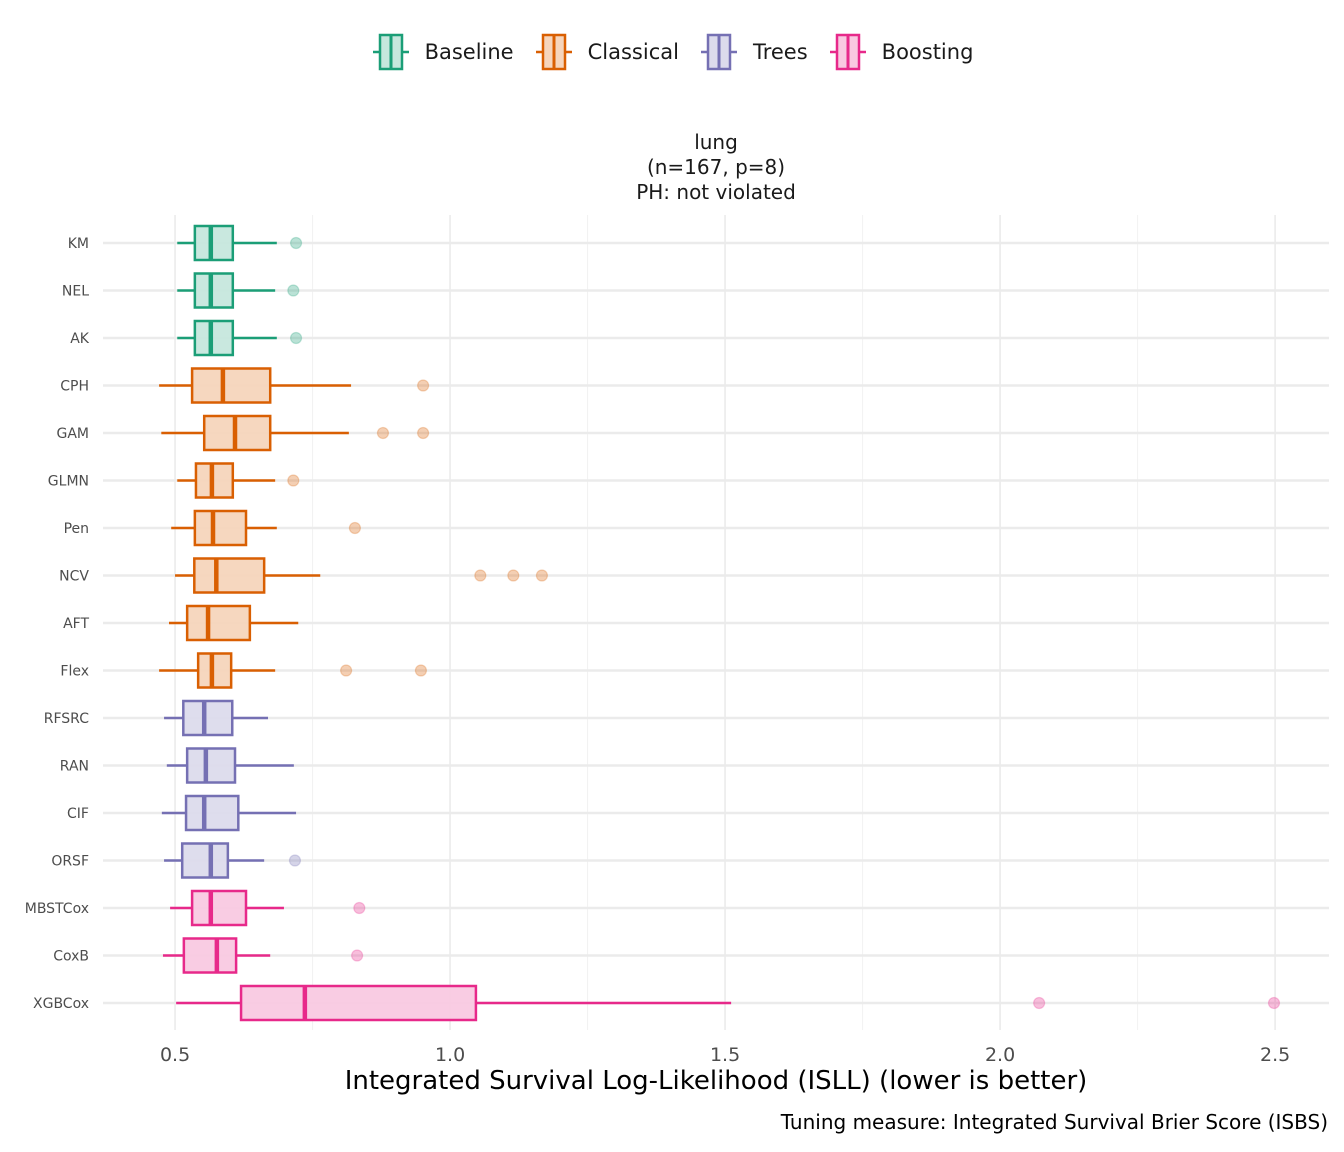 This screenshot has width=1344, height=1152. What do you see at coordinates (74, 767) in the screenshot?
I see `y-tick-label: RAN` at bounding box center [74, 767].